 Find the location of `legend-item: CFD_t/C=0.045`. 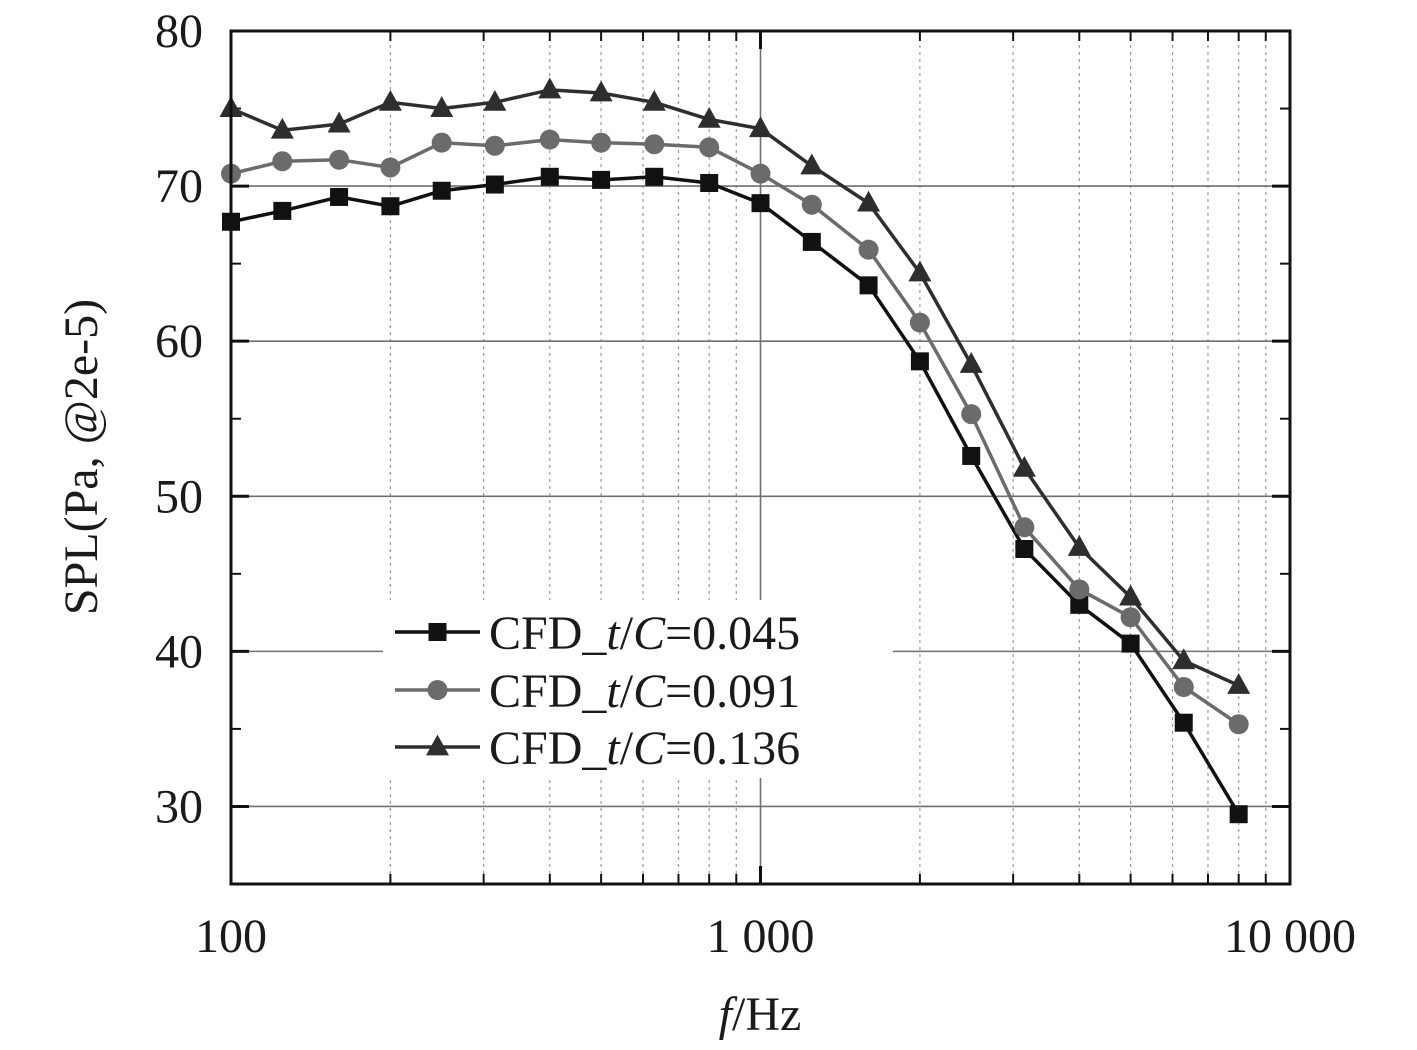

legend-item: CFD_t/C=0.045 is located at coordinates (597, 633).